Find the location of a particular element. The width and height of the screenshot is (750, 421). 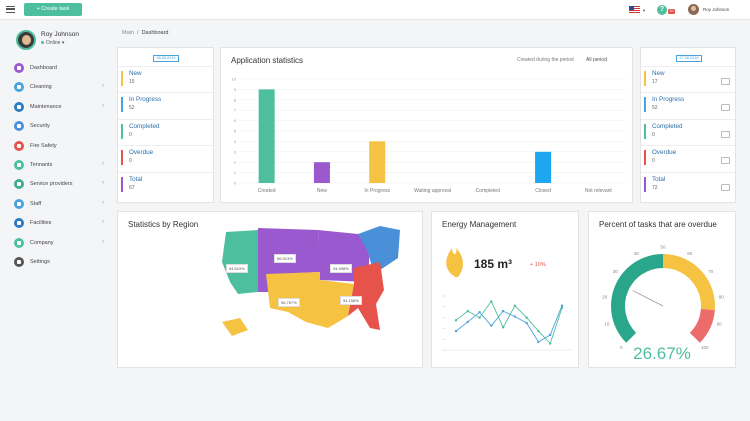

sidebar-item-label: Company is located at coordinates (42, 242).